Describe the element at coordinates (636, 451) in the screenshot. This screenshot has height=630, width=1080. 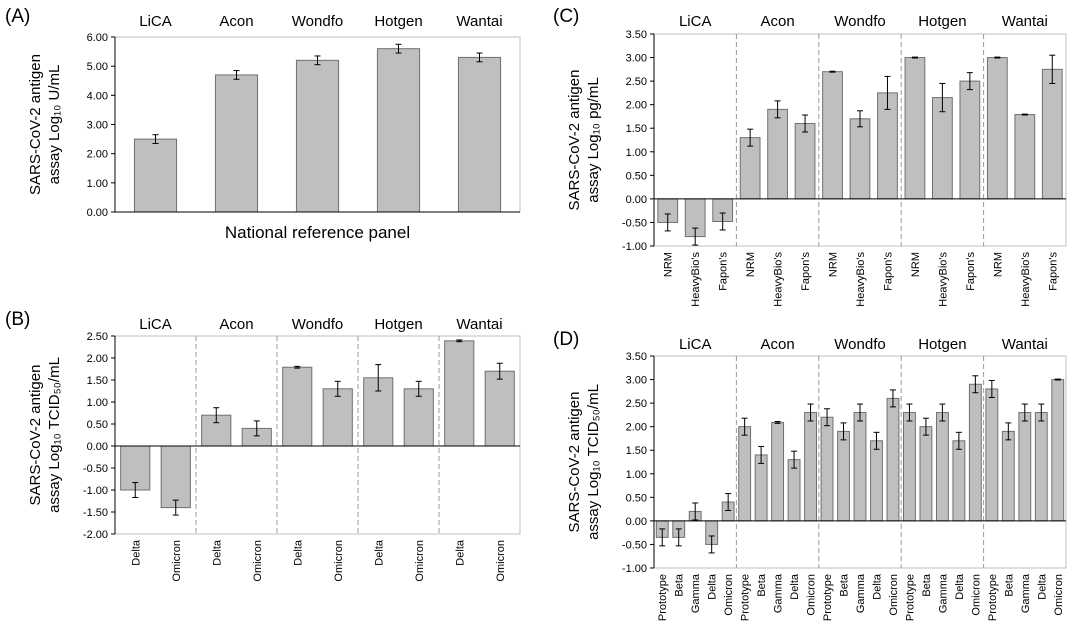
I see `y-tick-label: 1.50` at that location.